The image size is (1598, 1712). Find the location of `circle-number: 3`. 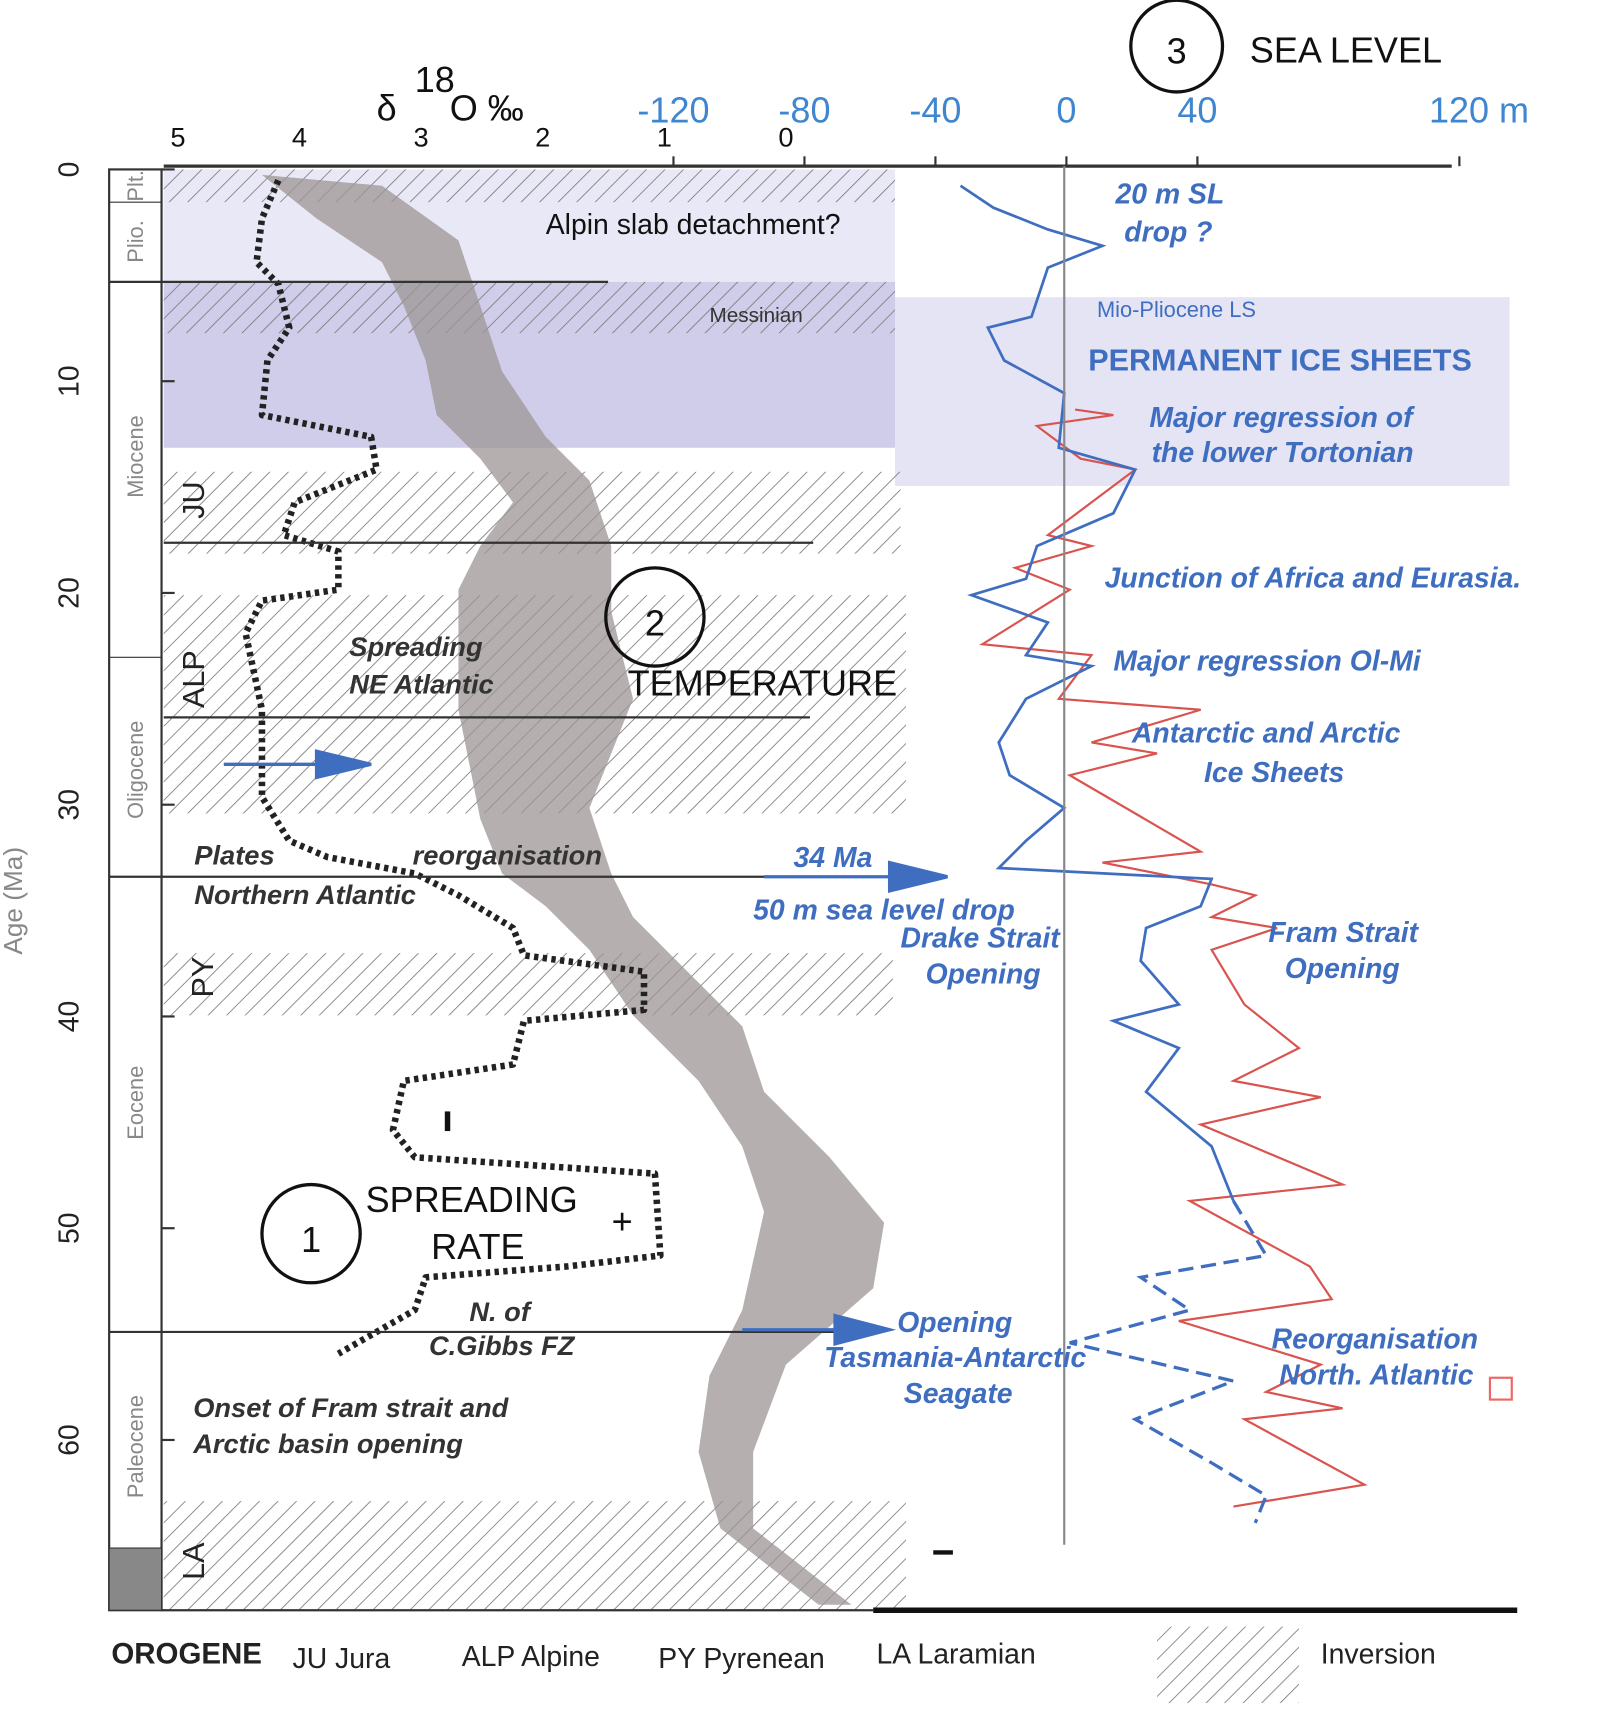

circle-number: 3 is located at coordinates (1177, 51).